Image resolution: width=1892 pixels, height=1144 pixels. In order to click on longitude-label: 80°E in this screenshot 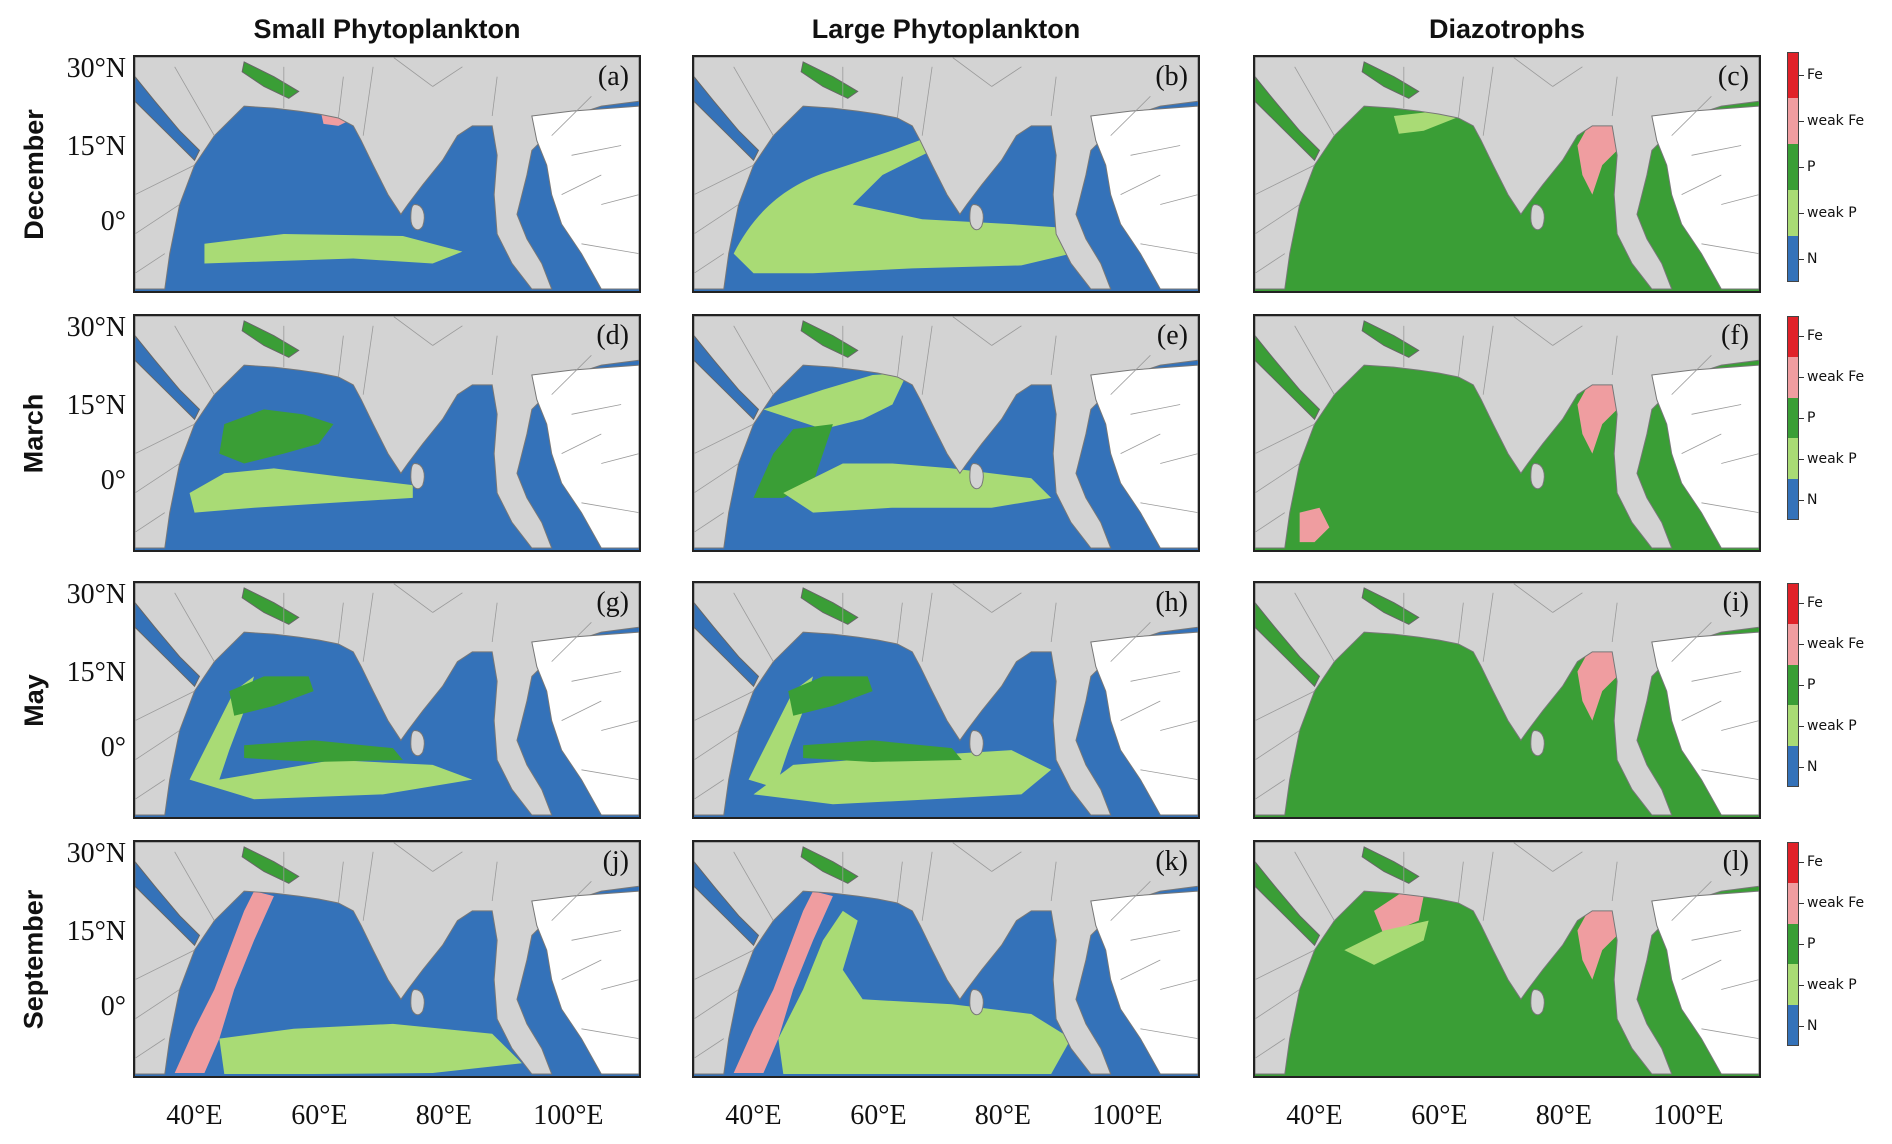, I will do `click(444, 1115)`.